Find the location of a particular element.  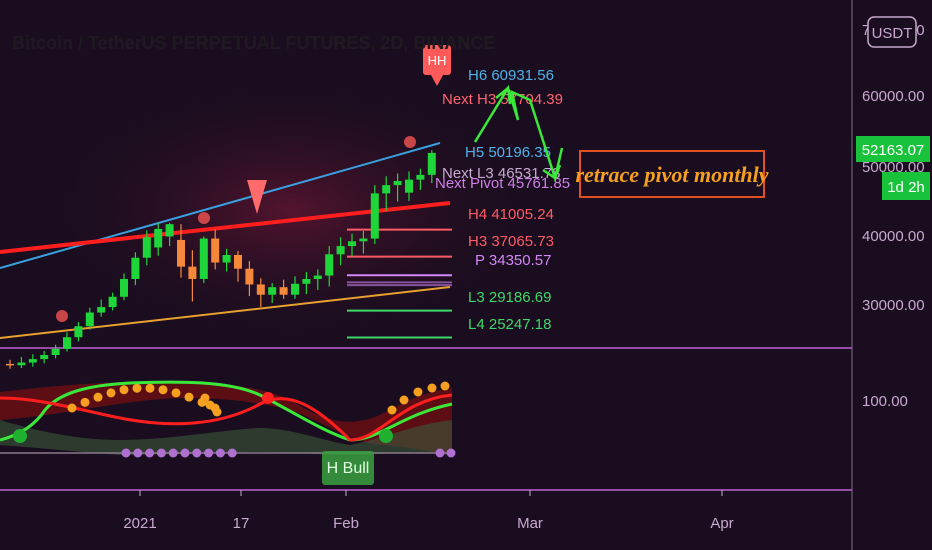

pivot-label: L4 25247.18 is located at coordinates (509, 324).